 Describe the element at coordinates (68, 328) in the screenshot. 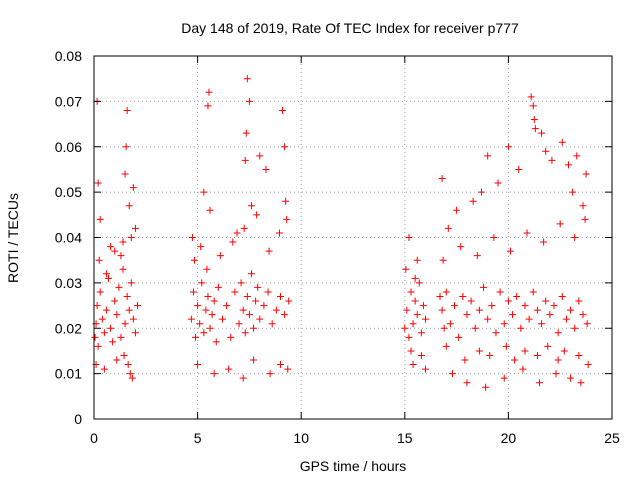

I see `y-tick-label: 0.02` at that location.